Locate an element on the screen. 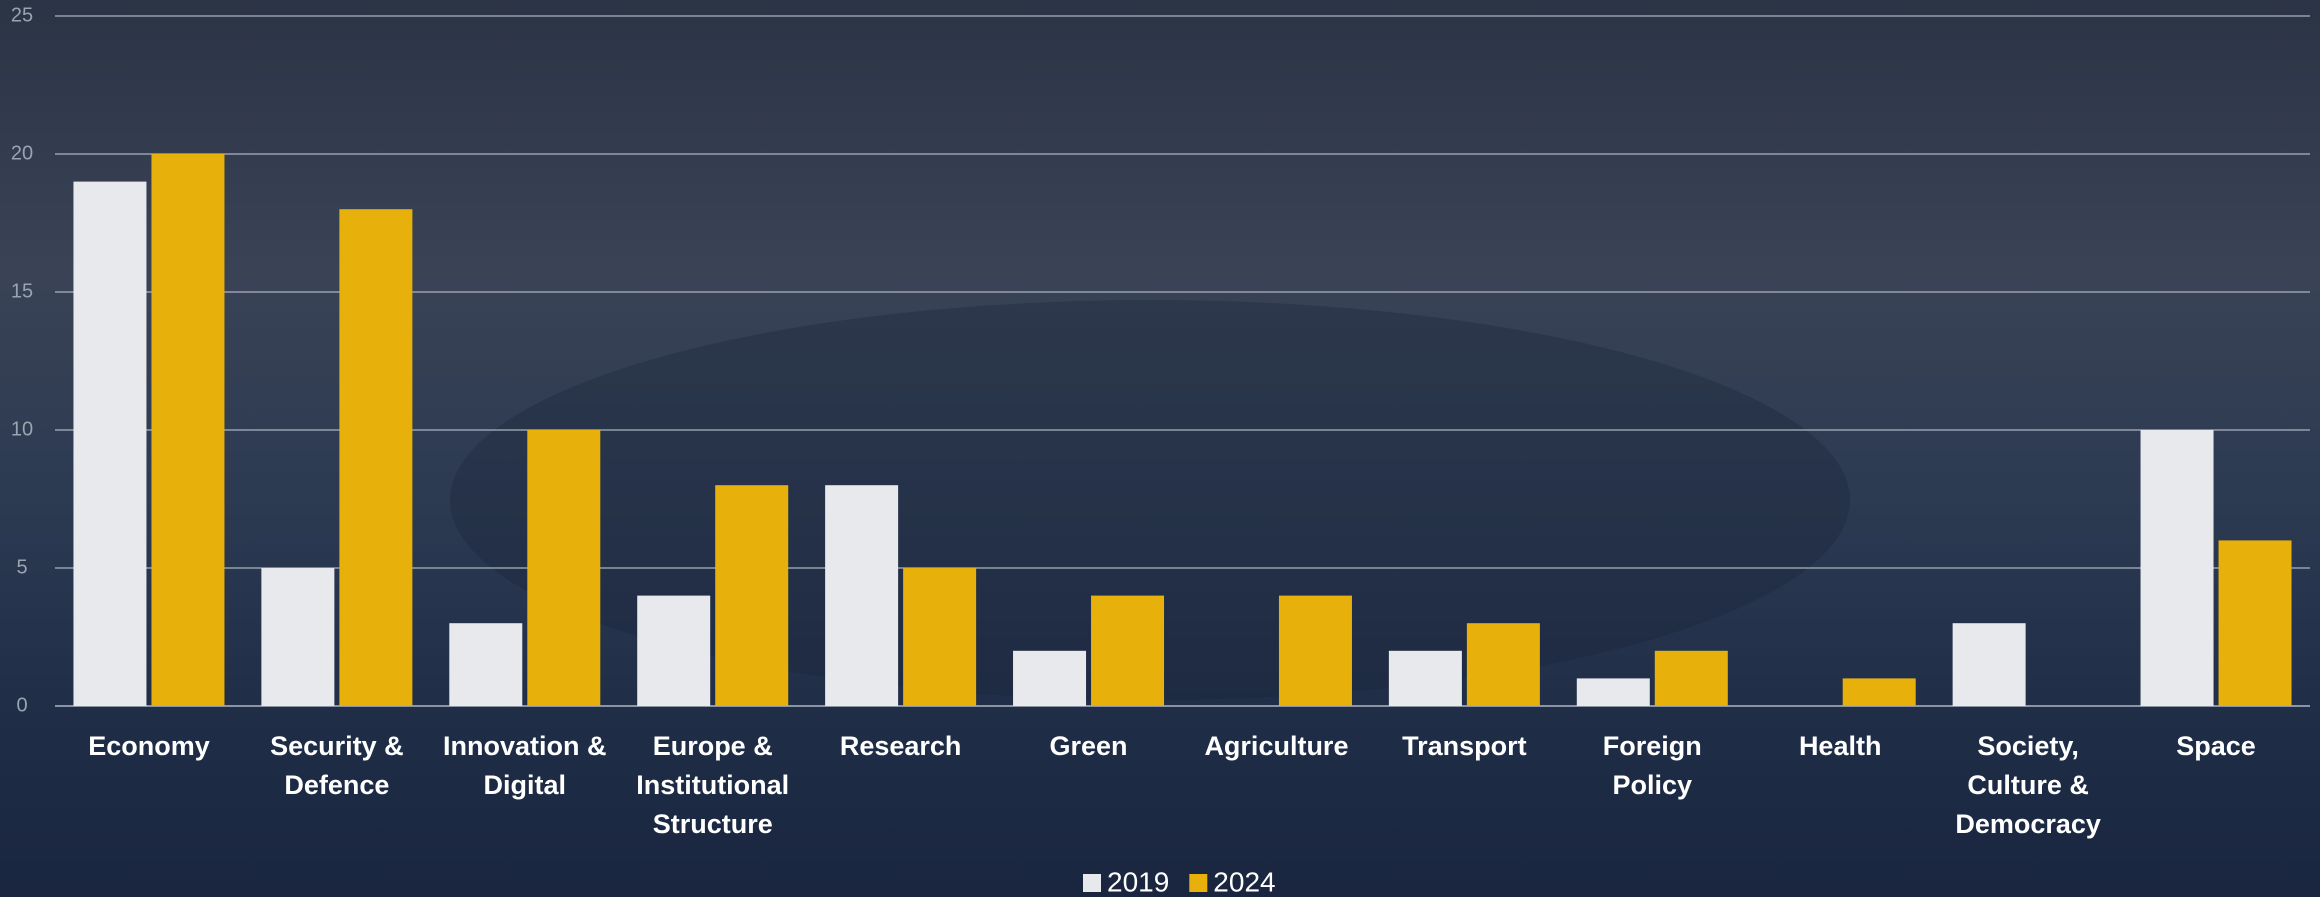  x-tick-label: Research is located at coordinates (900, 746).